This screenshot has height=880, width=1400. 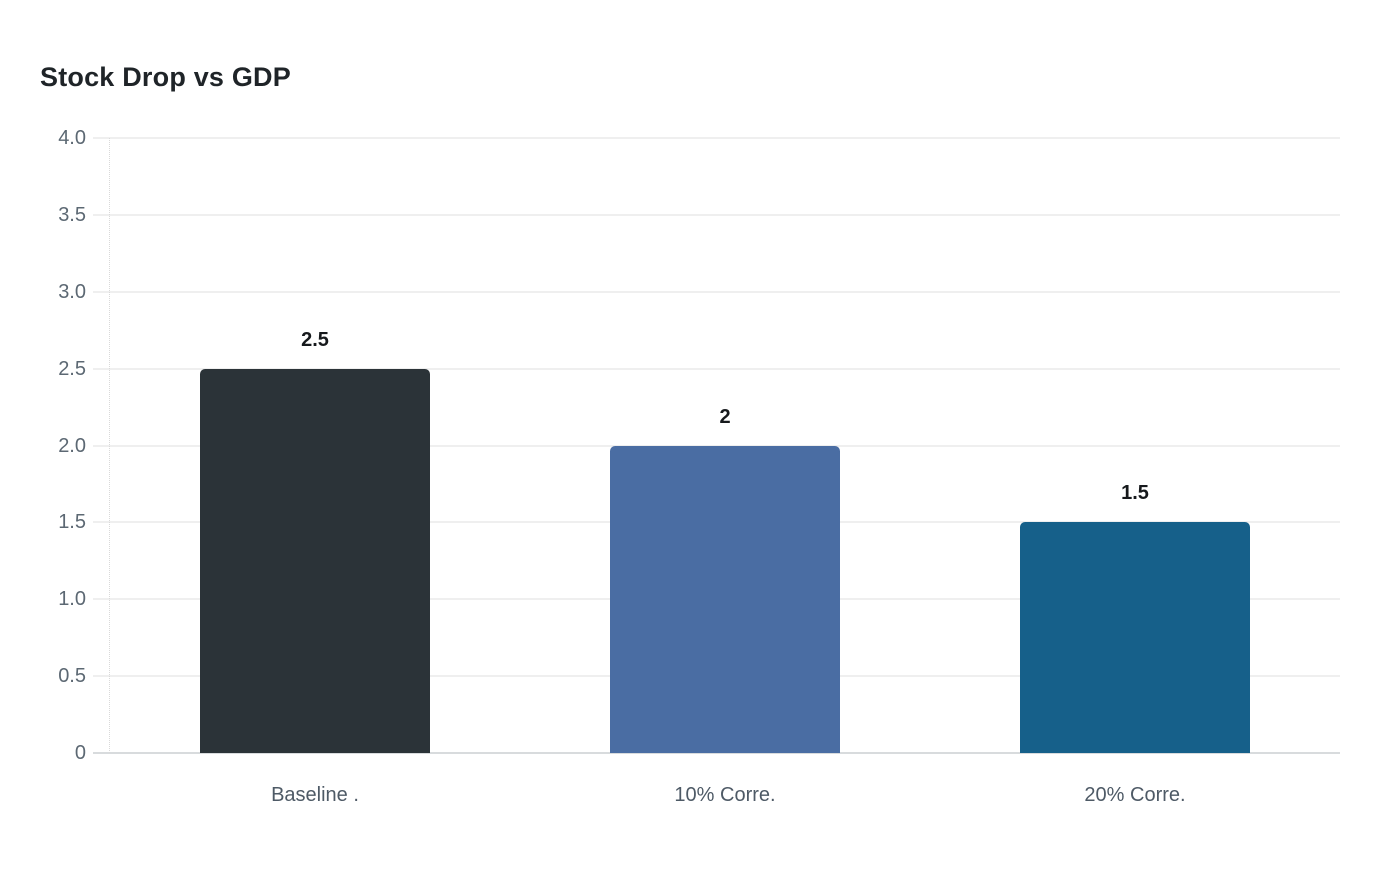 What do you see at coordinates (72, 214) in the screenshot?
I see `y-axis-tick-label: 3.5` at bounding box center [72, 214].